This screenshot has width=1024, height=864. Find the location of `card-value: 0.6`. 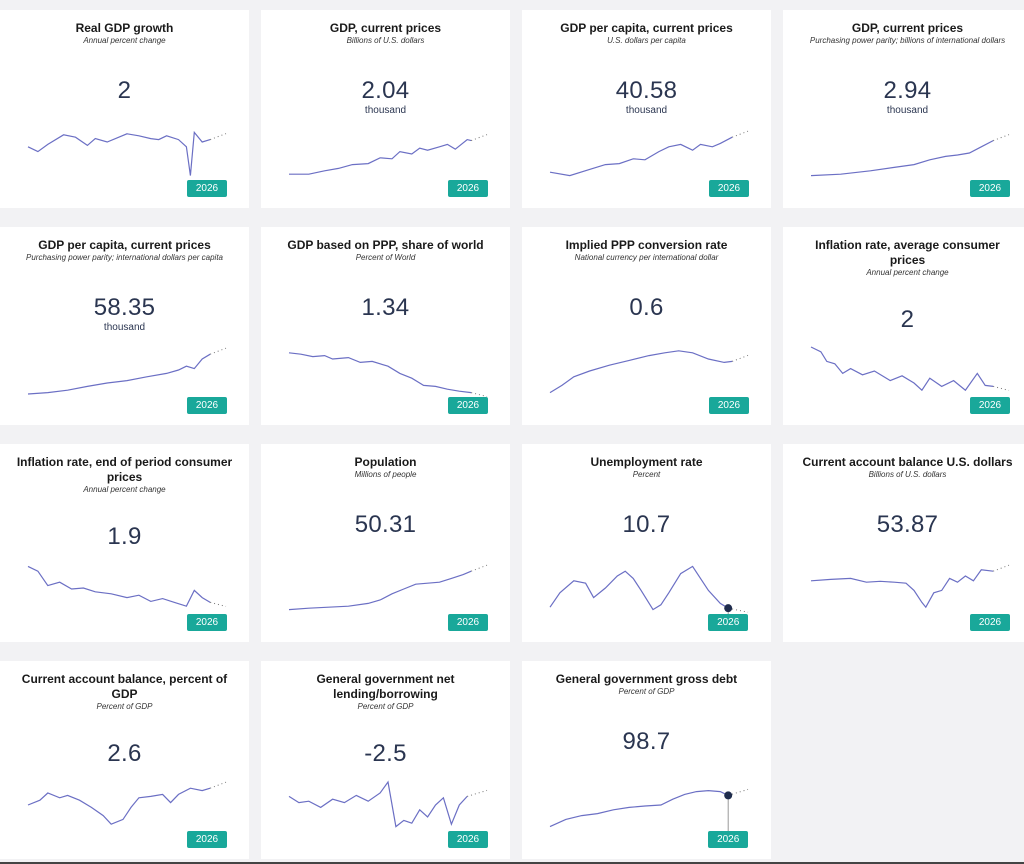

card-value: 0.6 is located at coordinates (646, 307).